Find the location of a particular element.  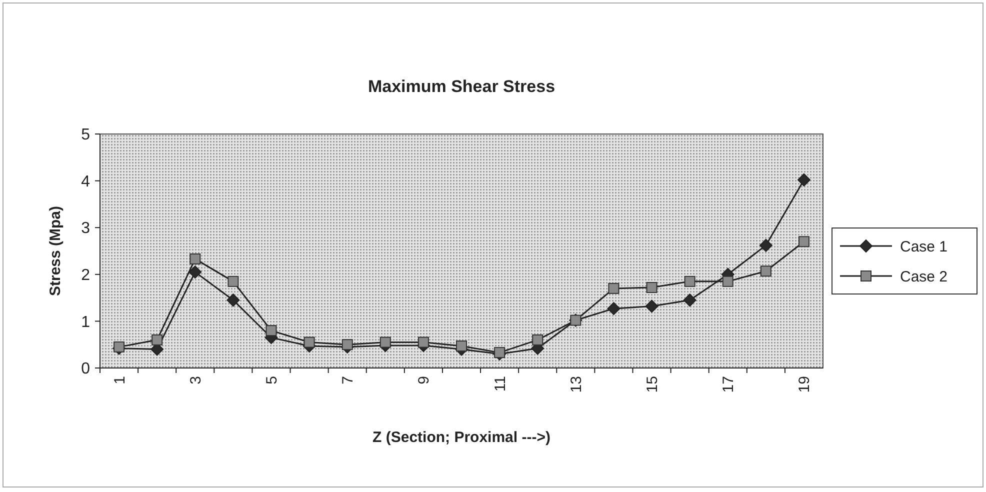

legend-label: Case 1 is located at coordinates (924, 247).